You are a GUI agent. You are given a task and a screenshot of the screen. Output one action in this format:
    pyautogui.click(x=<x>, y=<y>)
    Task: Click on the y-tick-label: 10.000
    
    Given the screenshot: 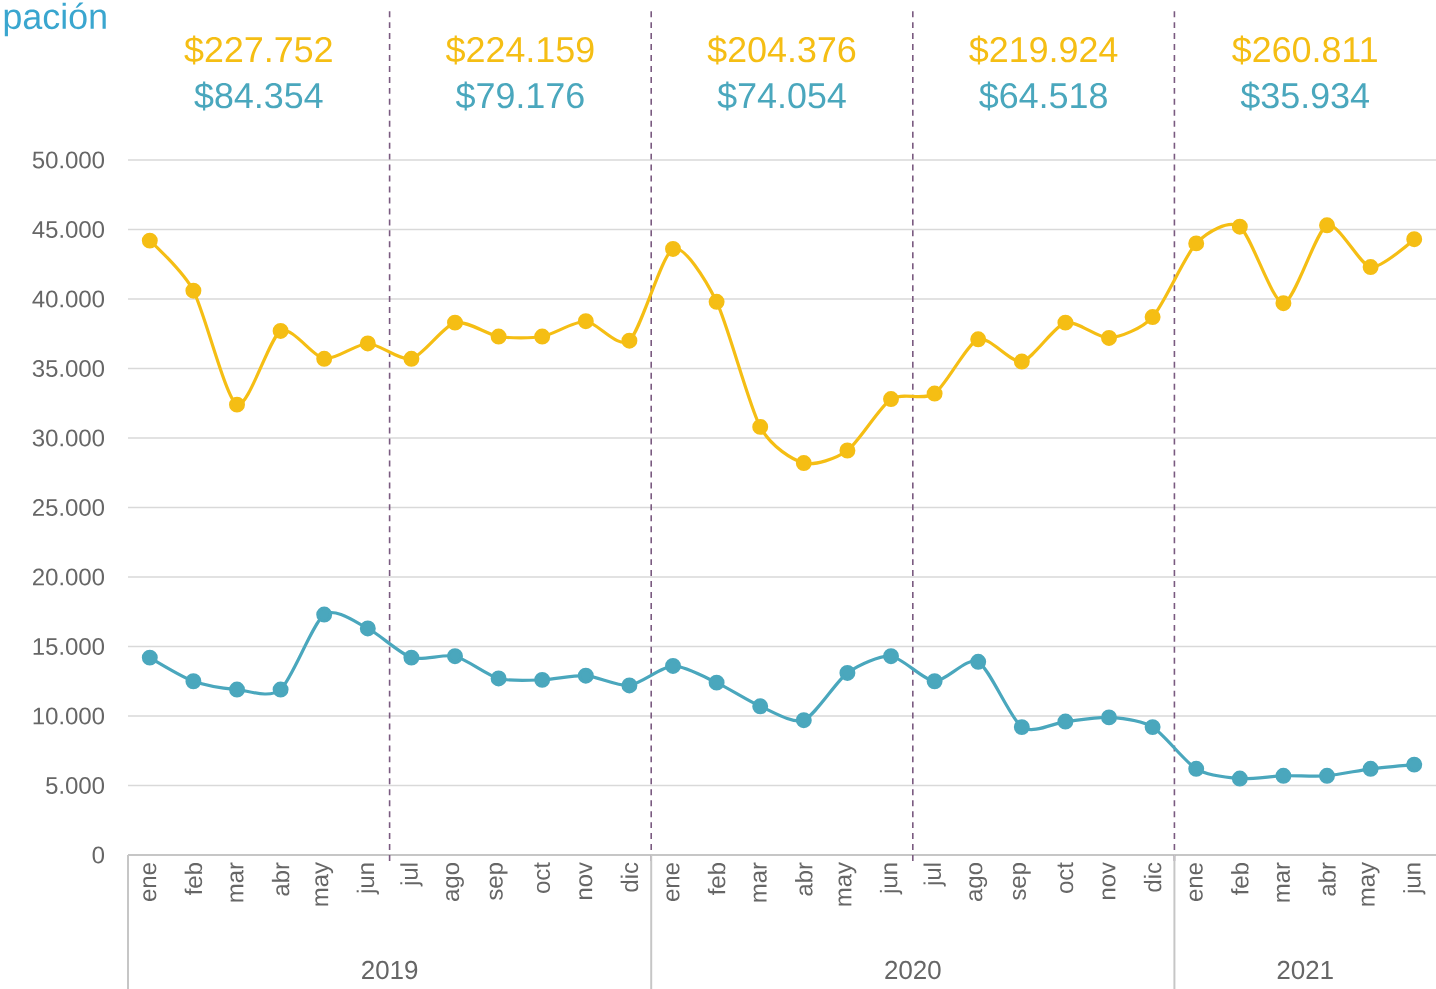 What is the action you would take?
    pyautogui.click(x=69, y=716)
    